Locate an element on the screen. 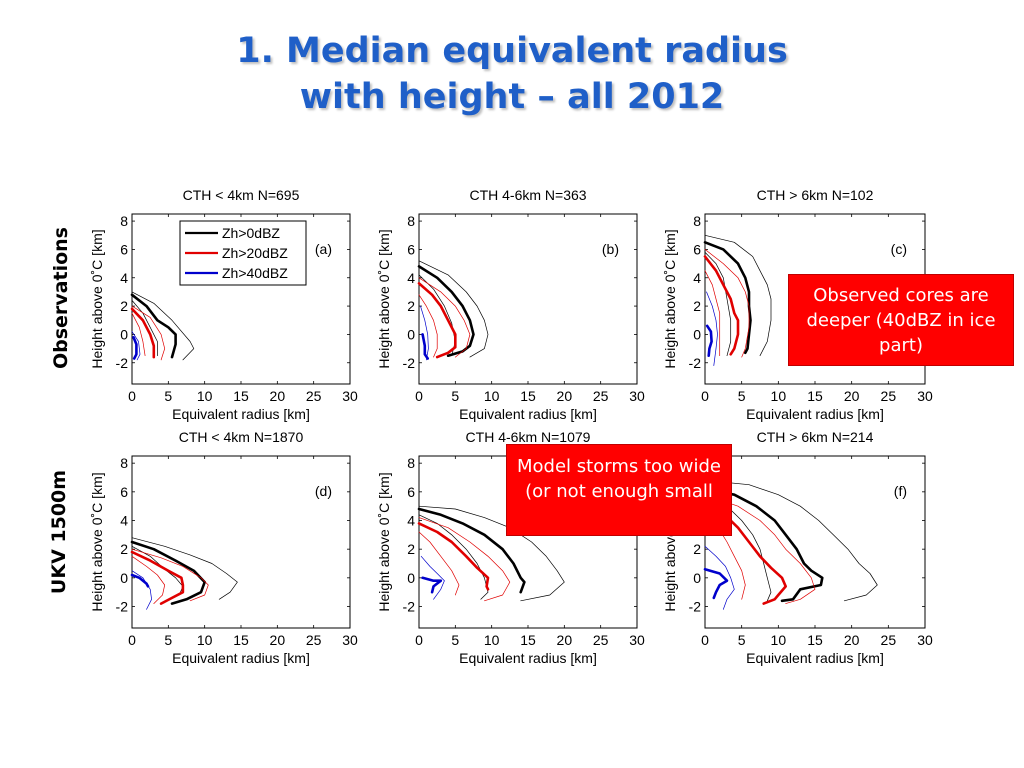  chart-title: CTH 4-6km N=1079 is located at coordinates (528, 437).